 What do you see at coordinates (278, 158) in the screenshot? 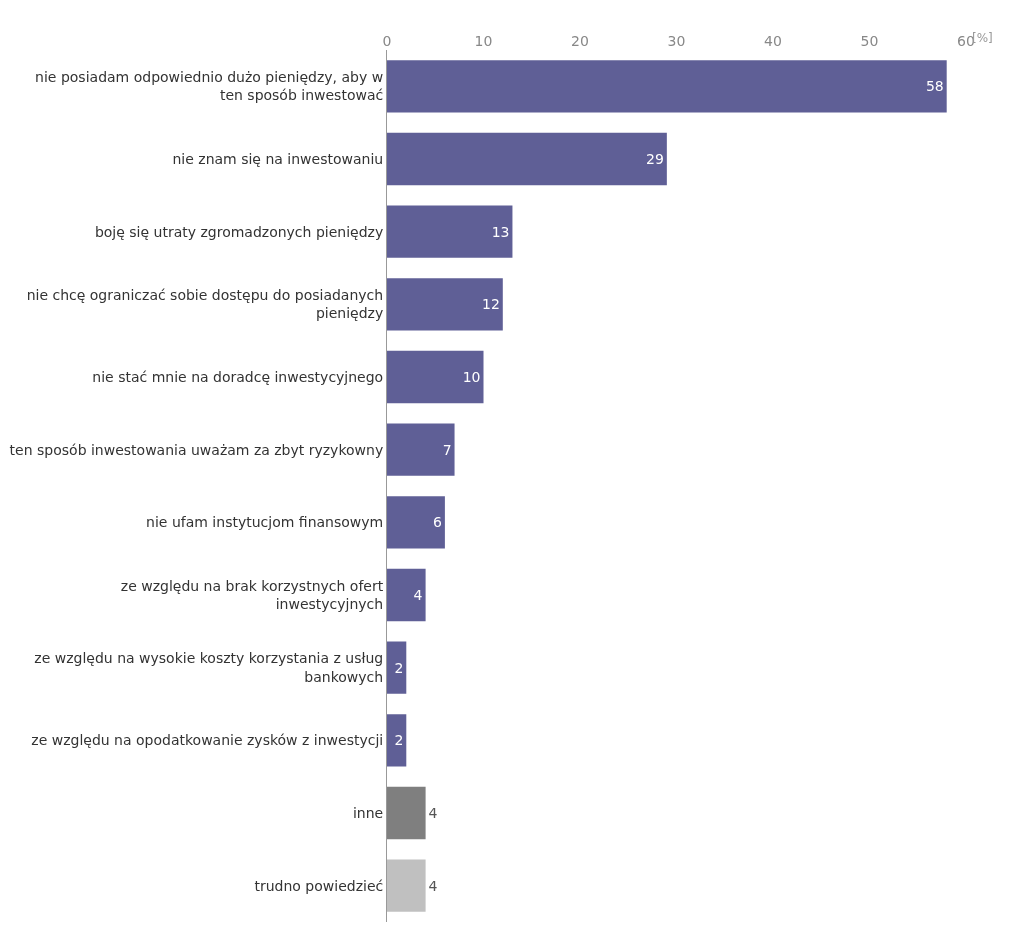
I see `y-tick-label: nie znam się na inwestowaniu` at bounding box center [278, 158].